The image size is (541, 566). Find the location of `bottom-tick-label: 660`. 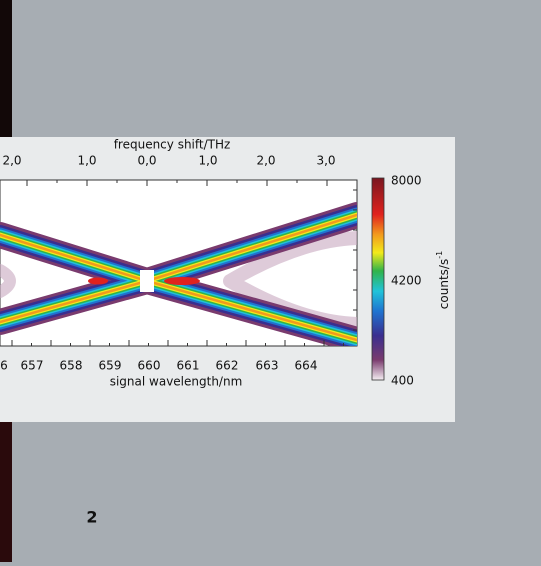

bottom-tick-label: 660 is located at coordinates (149, 366).